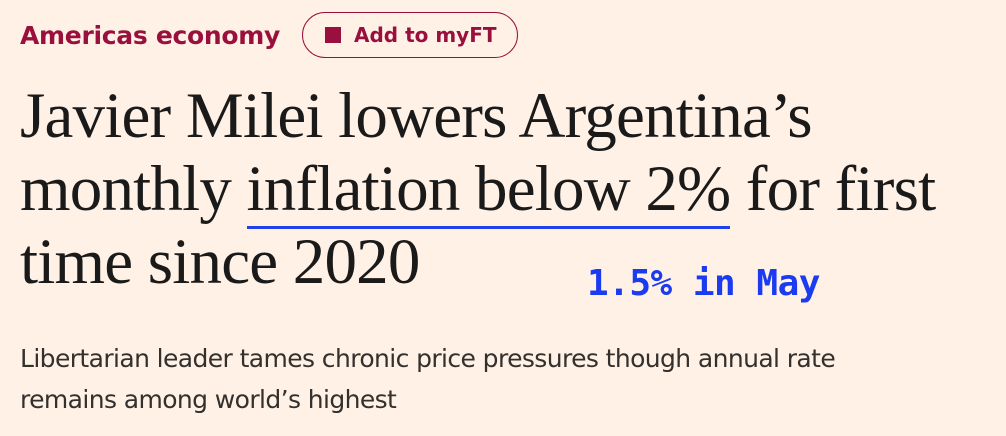 The image size is (1006, 436). Describe the element at coordinates (333, 35) in the screenshot. I see `square-icon` at that location.